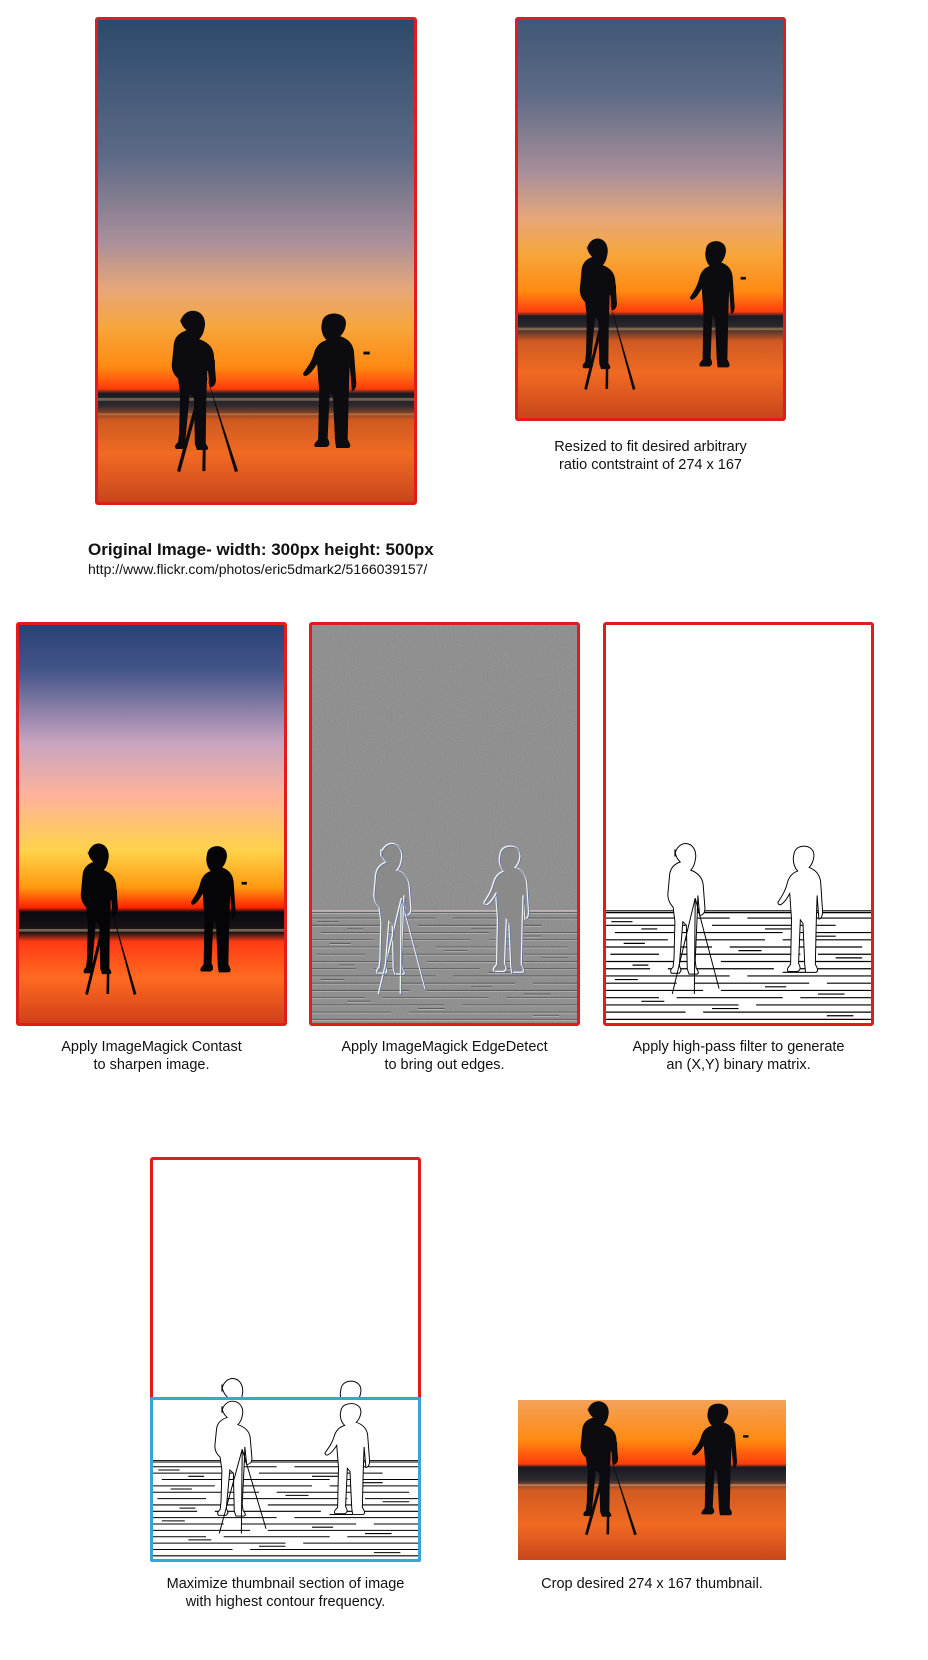  Describe the element at coordinates (650, 447) in the screenshot. I see `resized-caption-line-1: Resized to fit desired arbitrary` at that location.